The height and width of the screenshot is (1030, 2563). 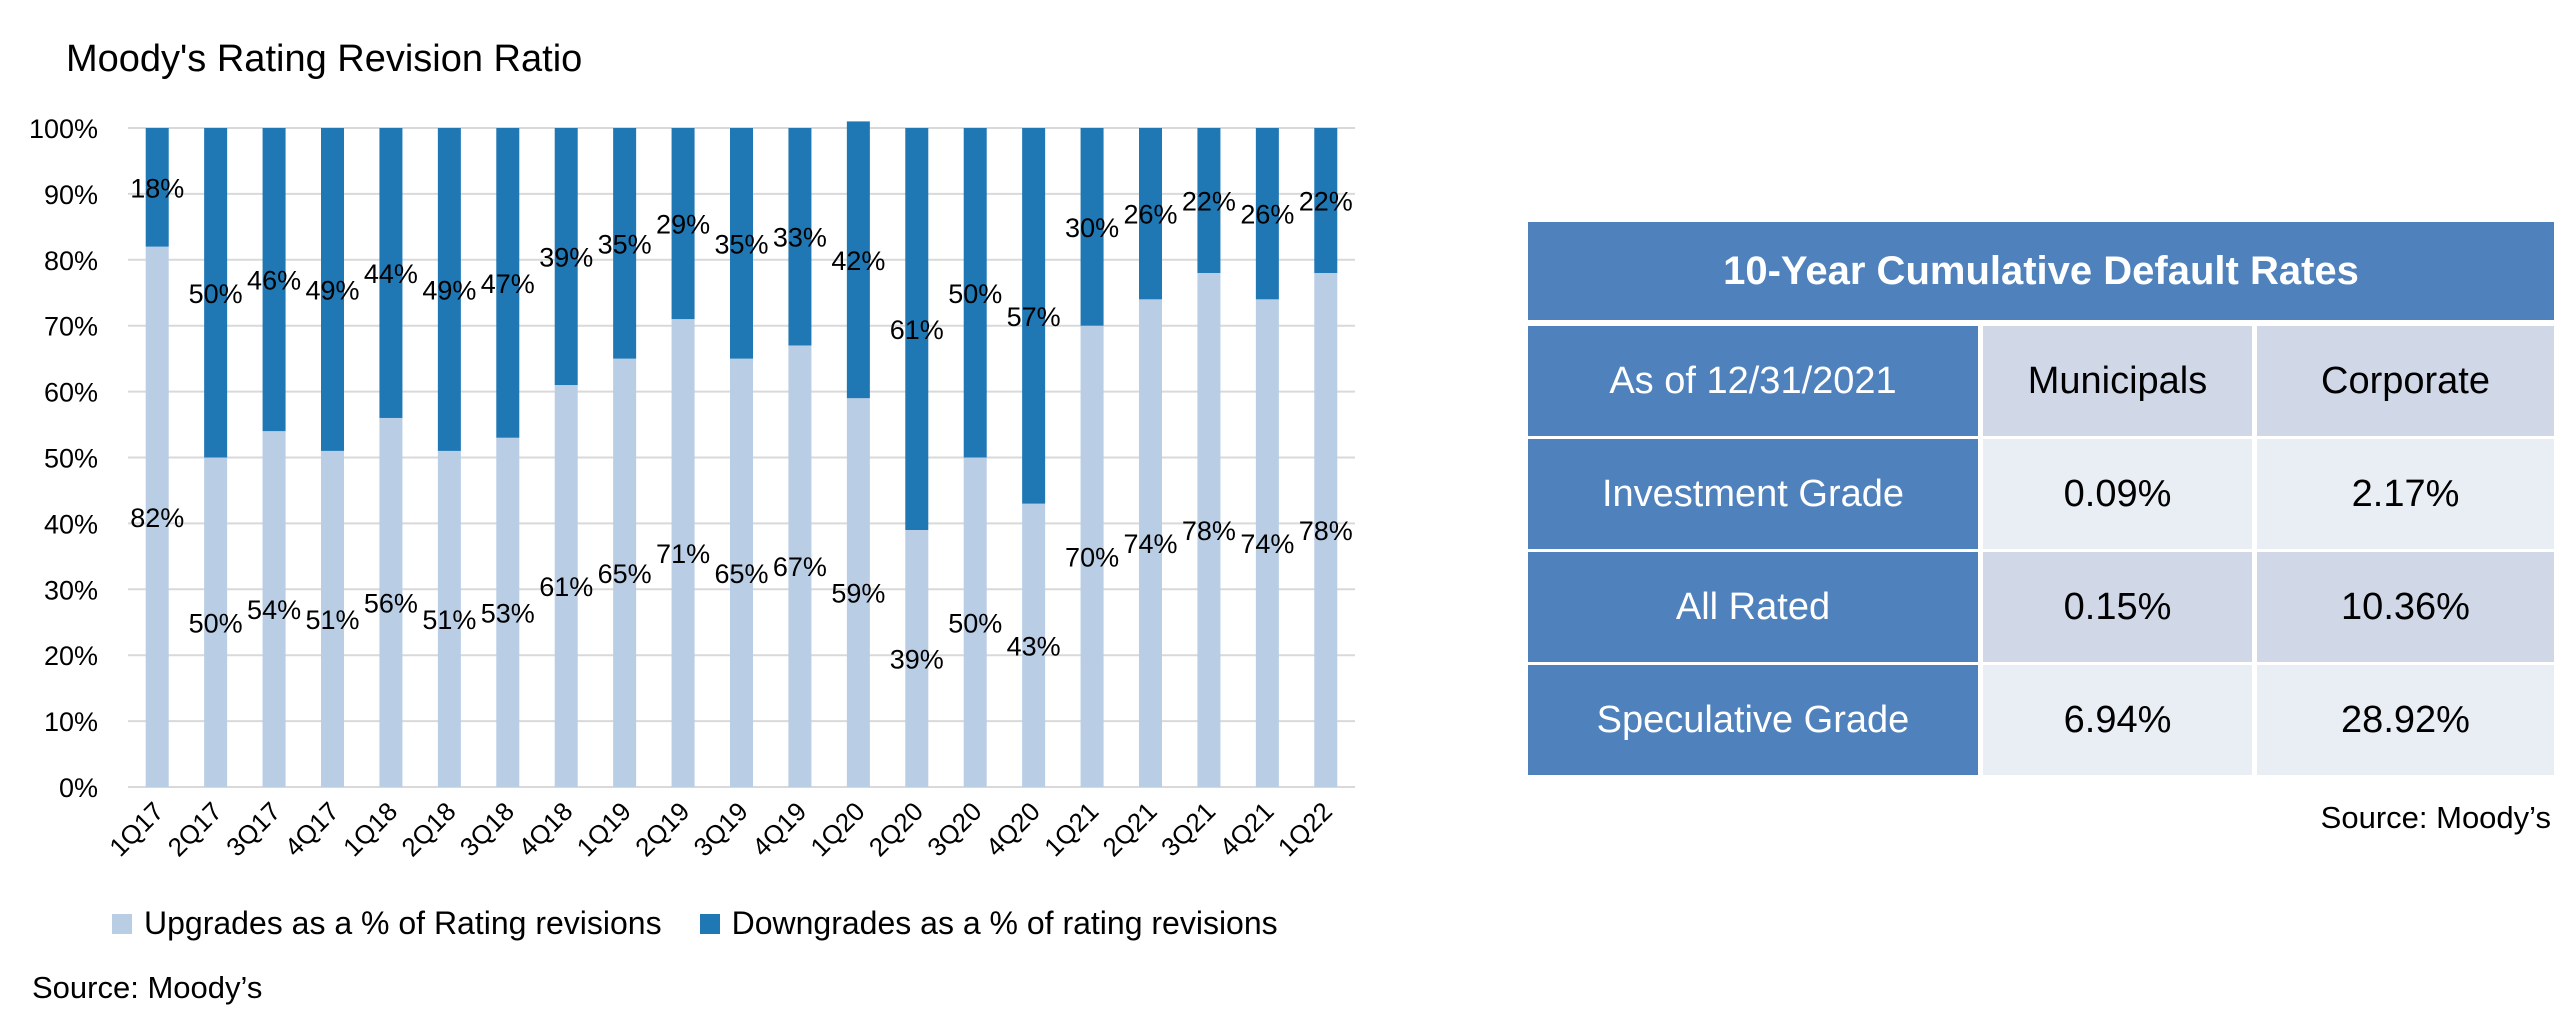 I want to click on corporate-value: 10.36%, so click(x=2405, y=607).